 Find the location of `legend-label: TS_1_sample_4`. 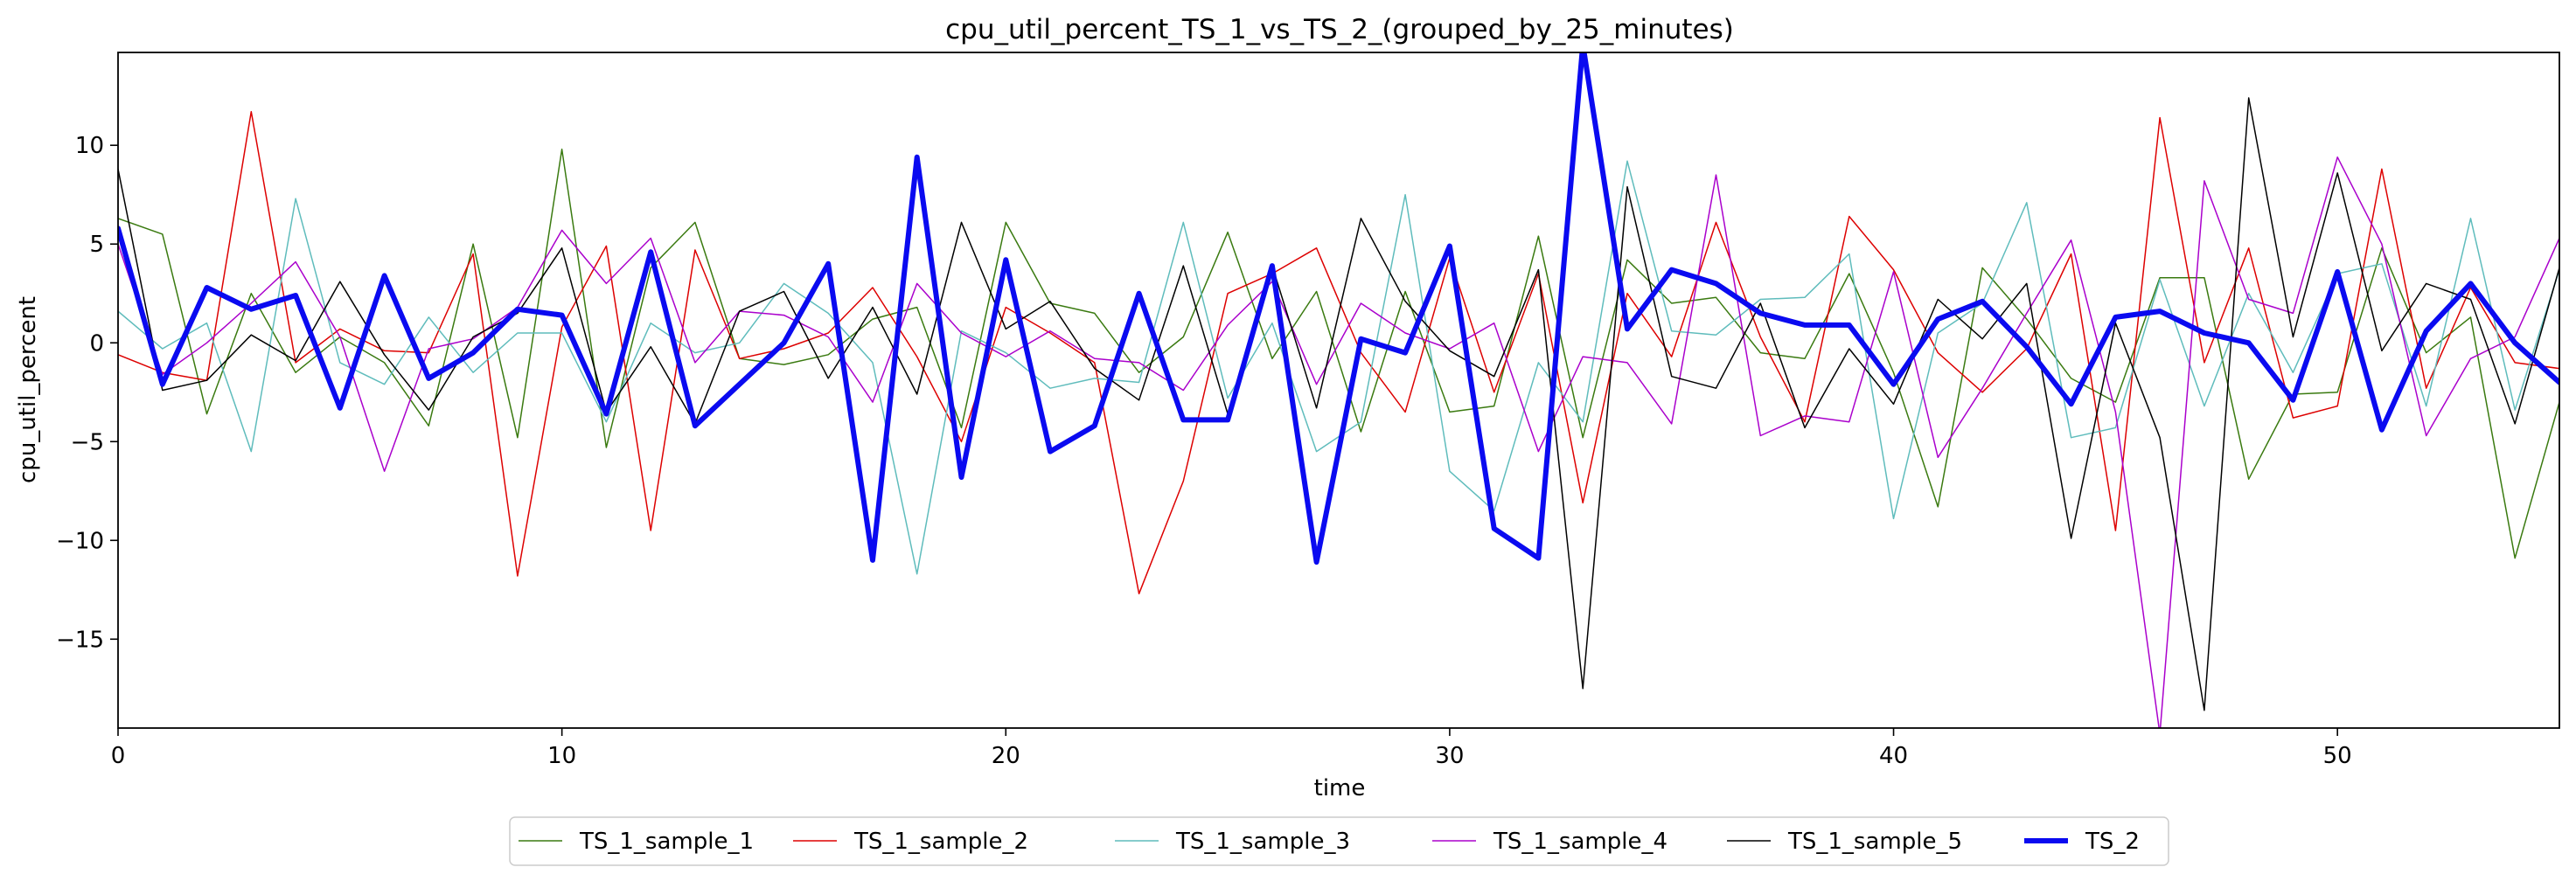

legend-label: TS_1_sample_4 is located at coordinates (1580, 842).